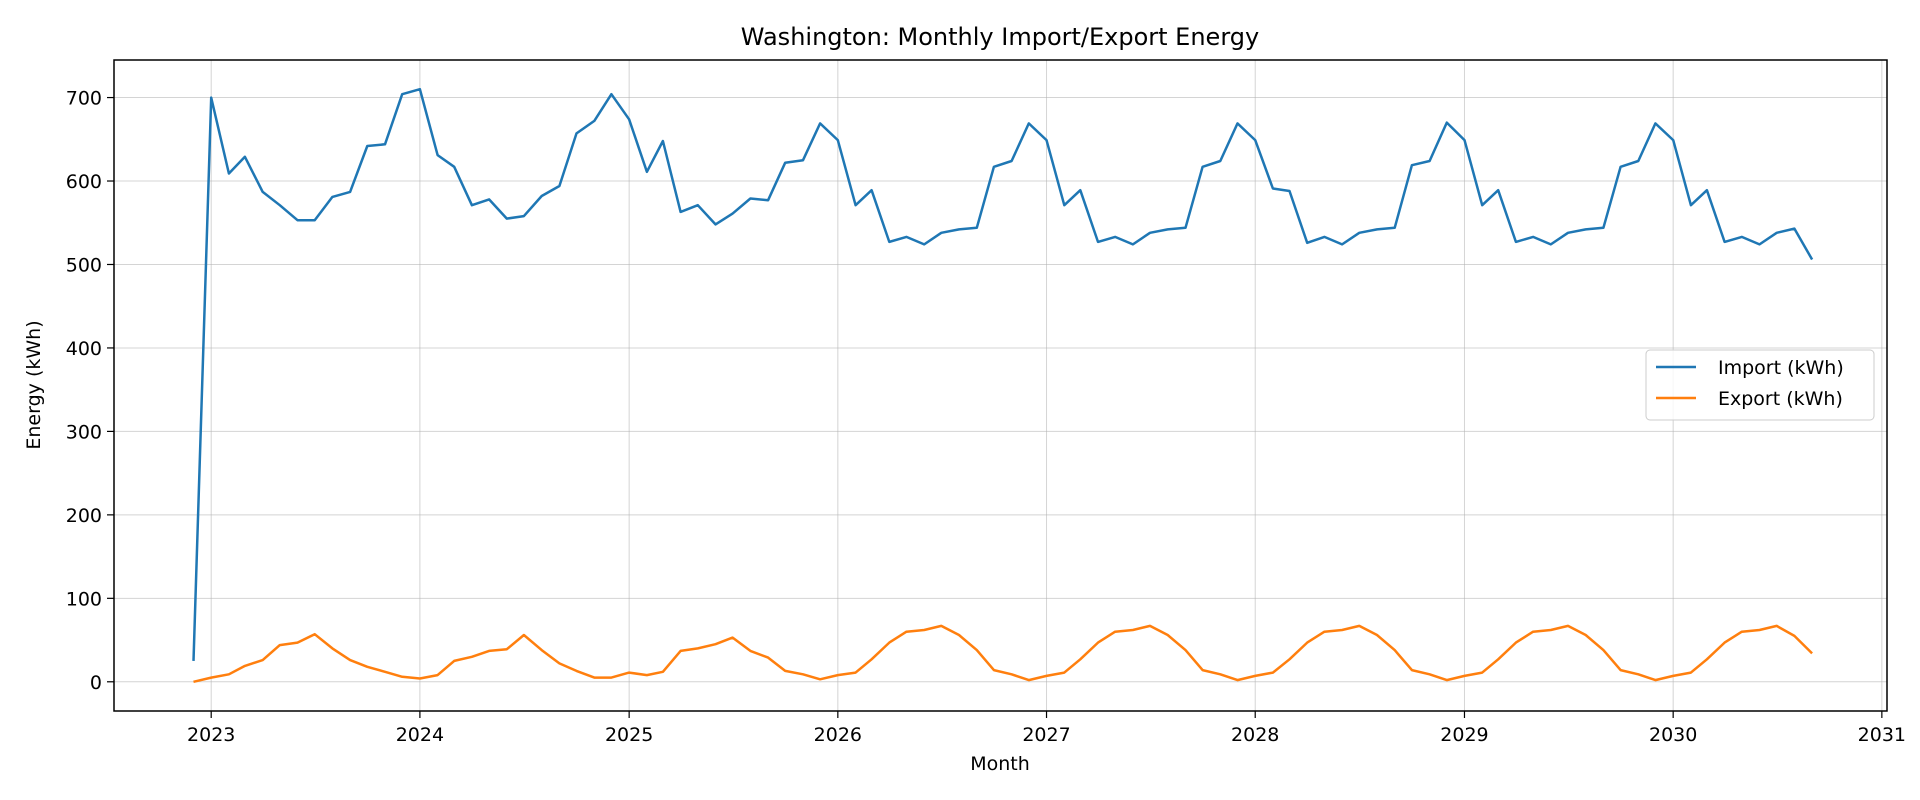 This screenshot has width=1920, height=800. I want to click on legend-export-label: Export (kWh), so click(1780, 399).